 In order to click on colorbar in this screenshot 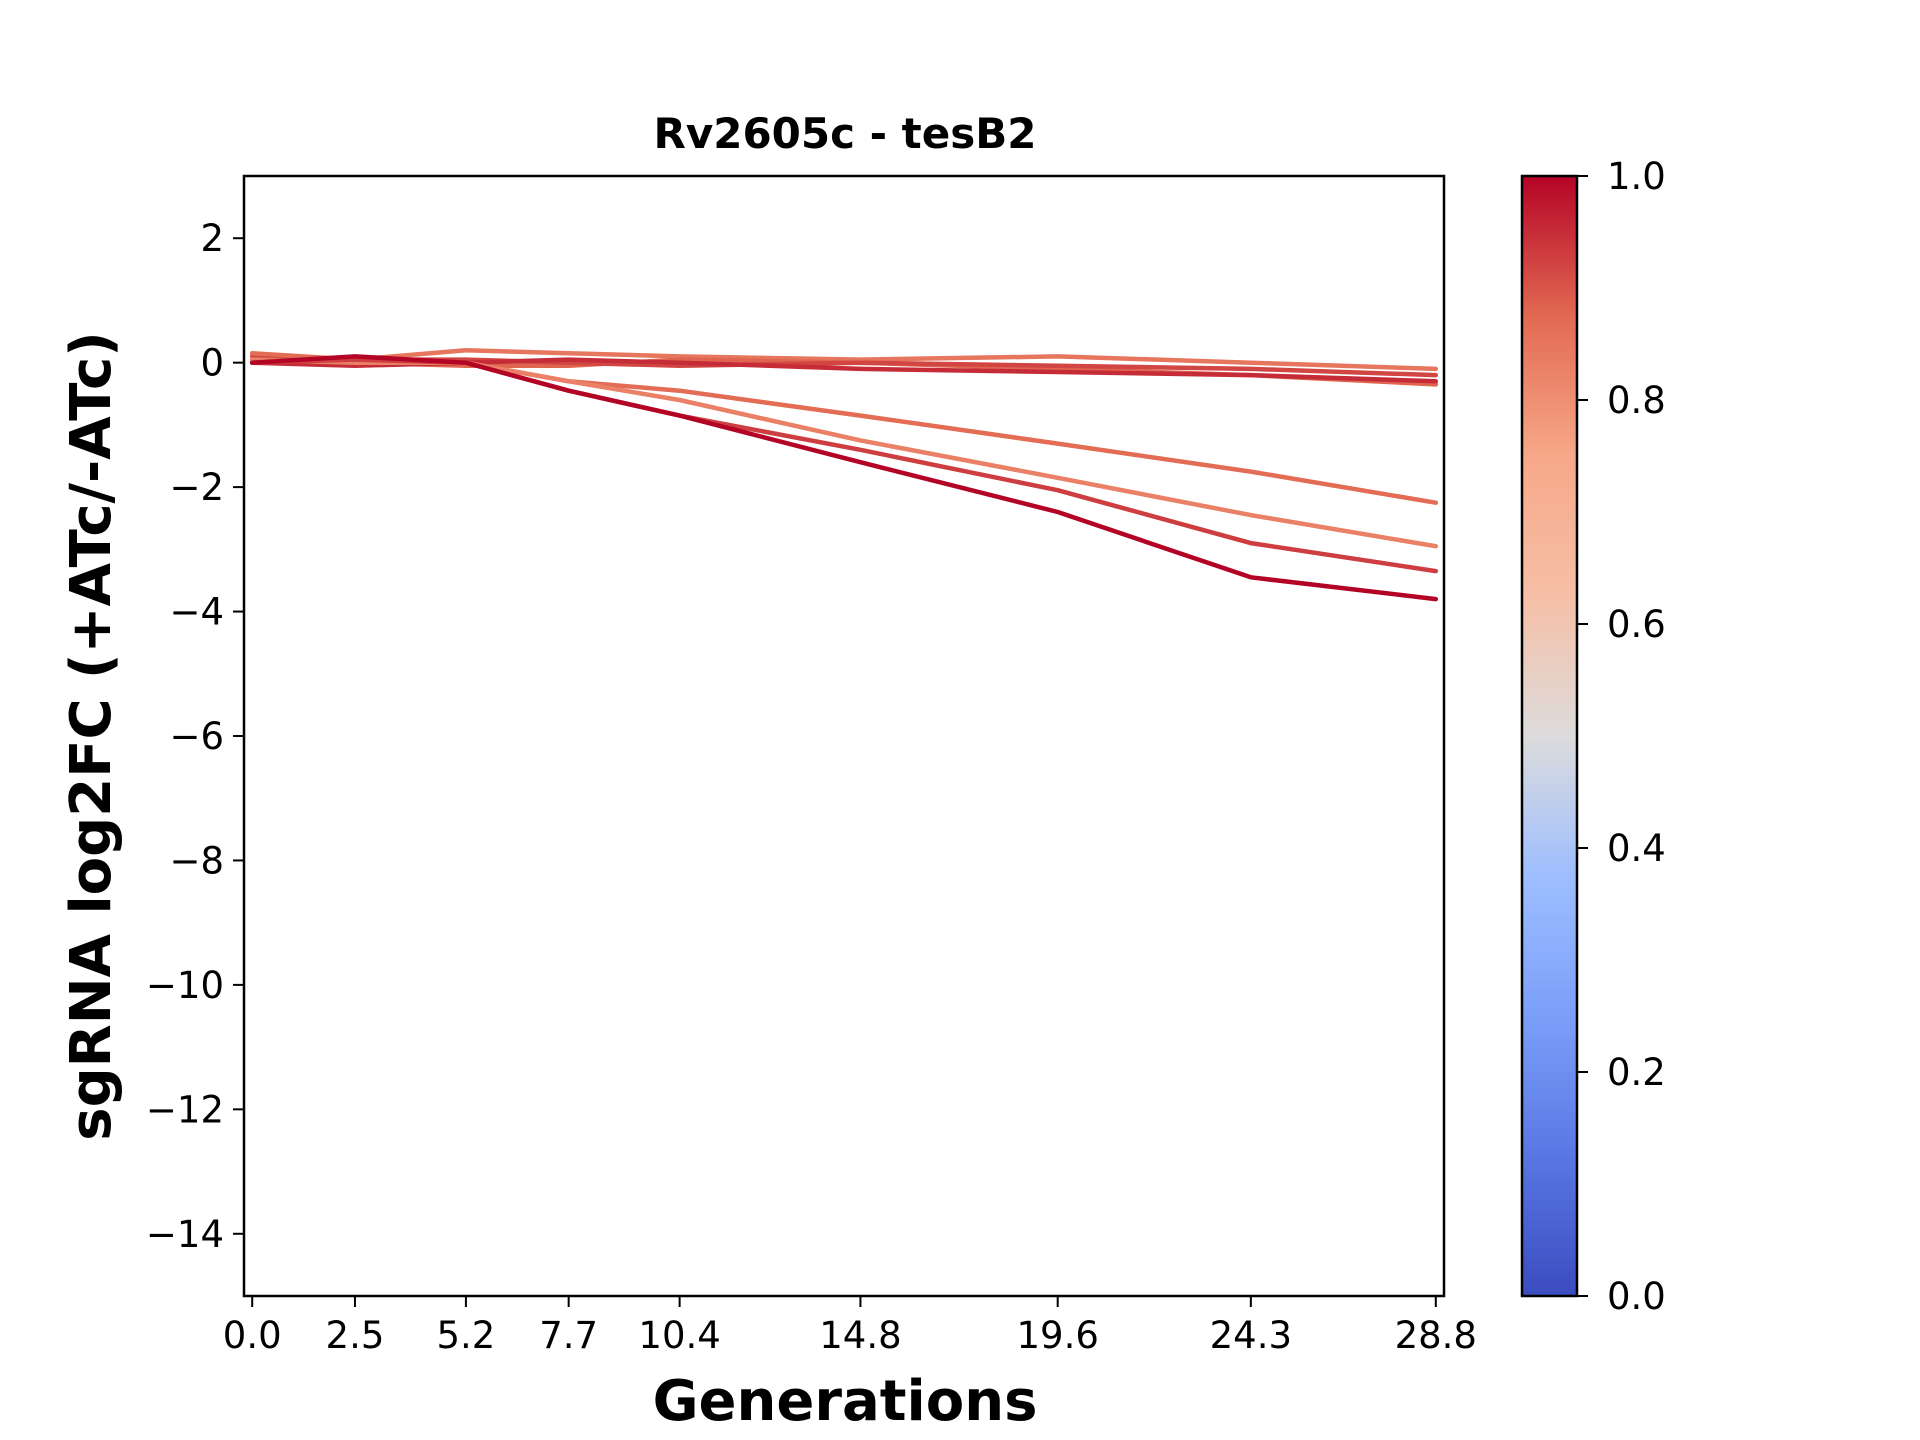, I will do `click(1549, 736)`.